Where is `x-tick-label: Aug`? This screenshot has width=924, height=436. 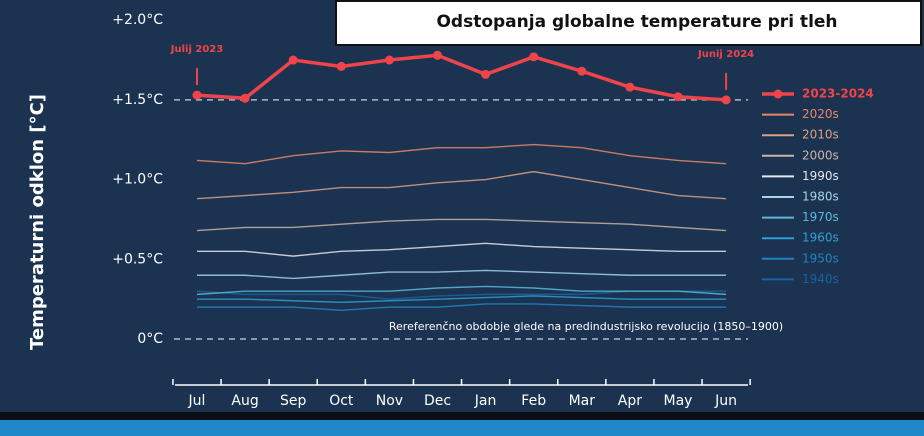 x-tick-label: Aug is located at coordinates (244, 401).